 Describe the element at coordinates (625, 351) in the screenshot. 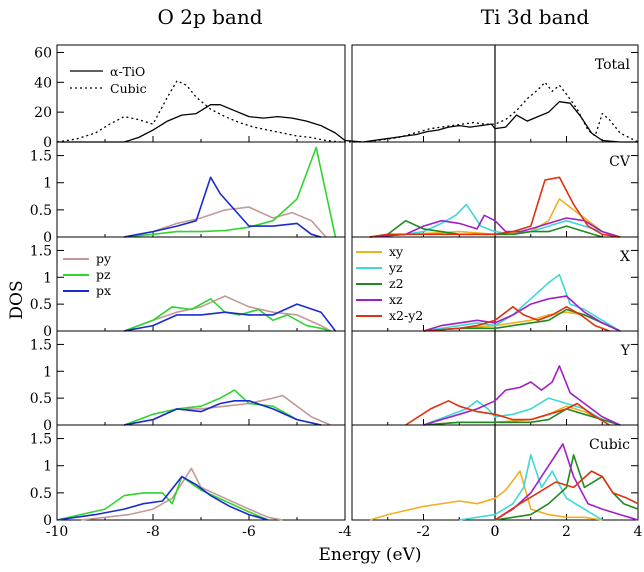

I see `panel-label-y: Y` at that location.